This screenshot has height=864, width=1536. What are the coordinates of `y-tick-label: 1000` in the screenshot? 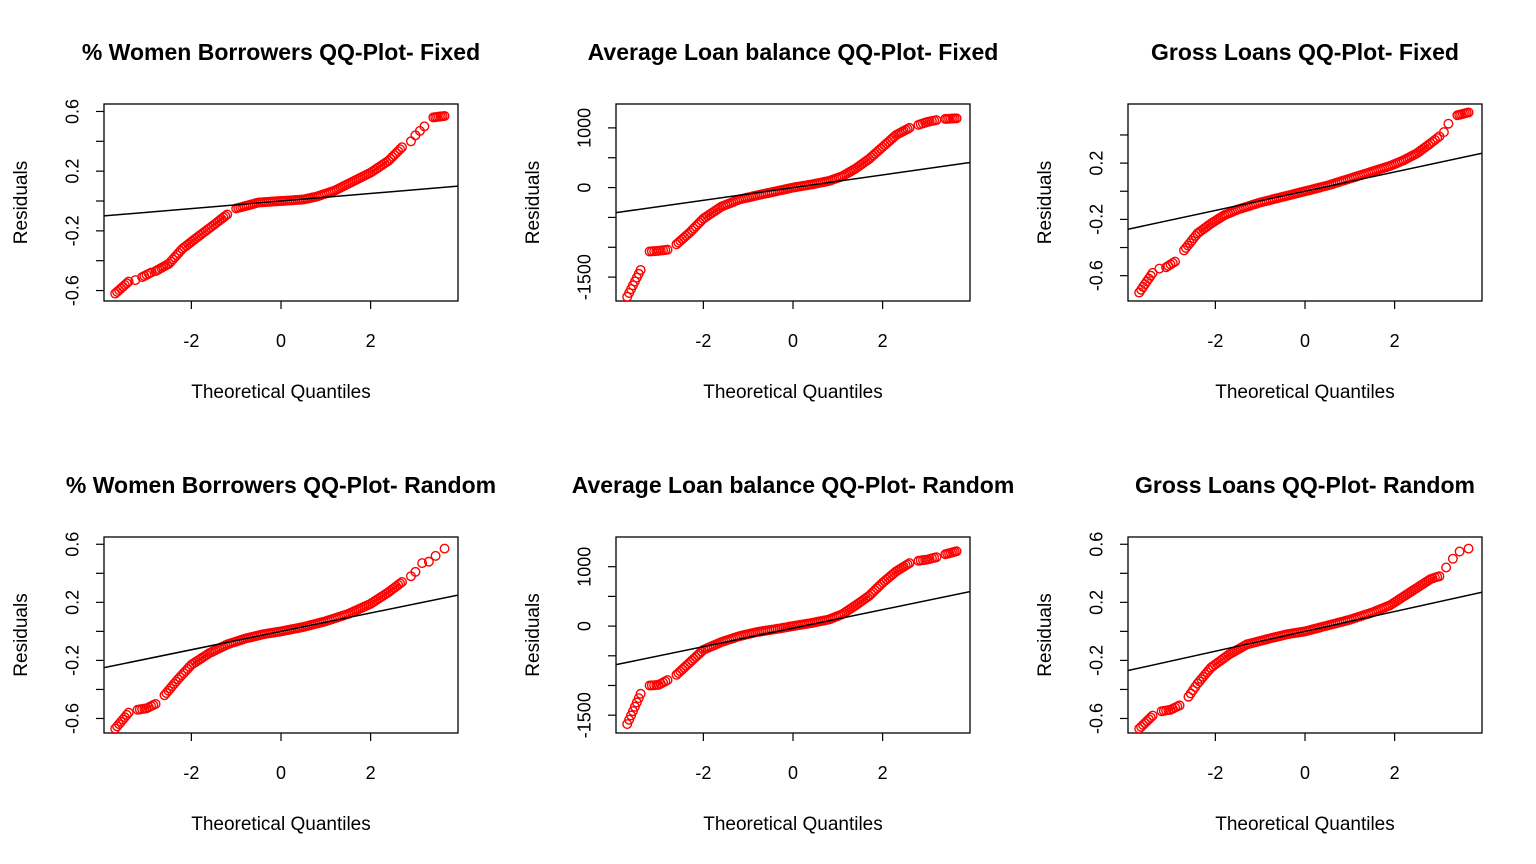 It's located at (585, 128).